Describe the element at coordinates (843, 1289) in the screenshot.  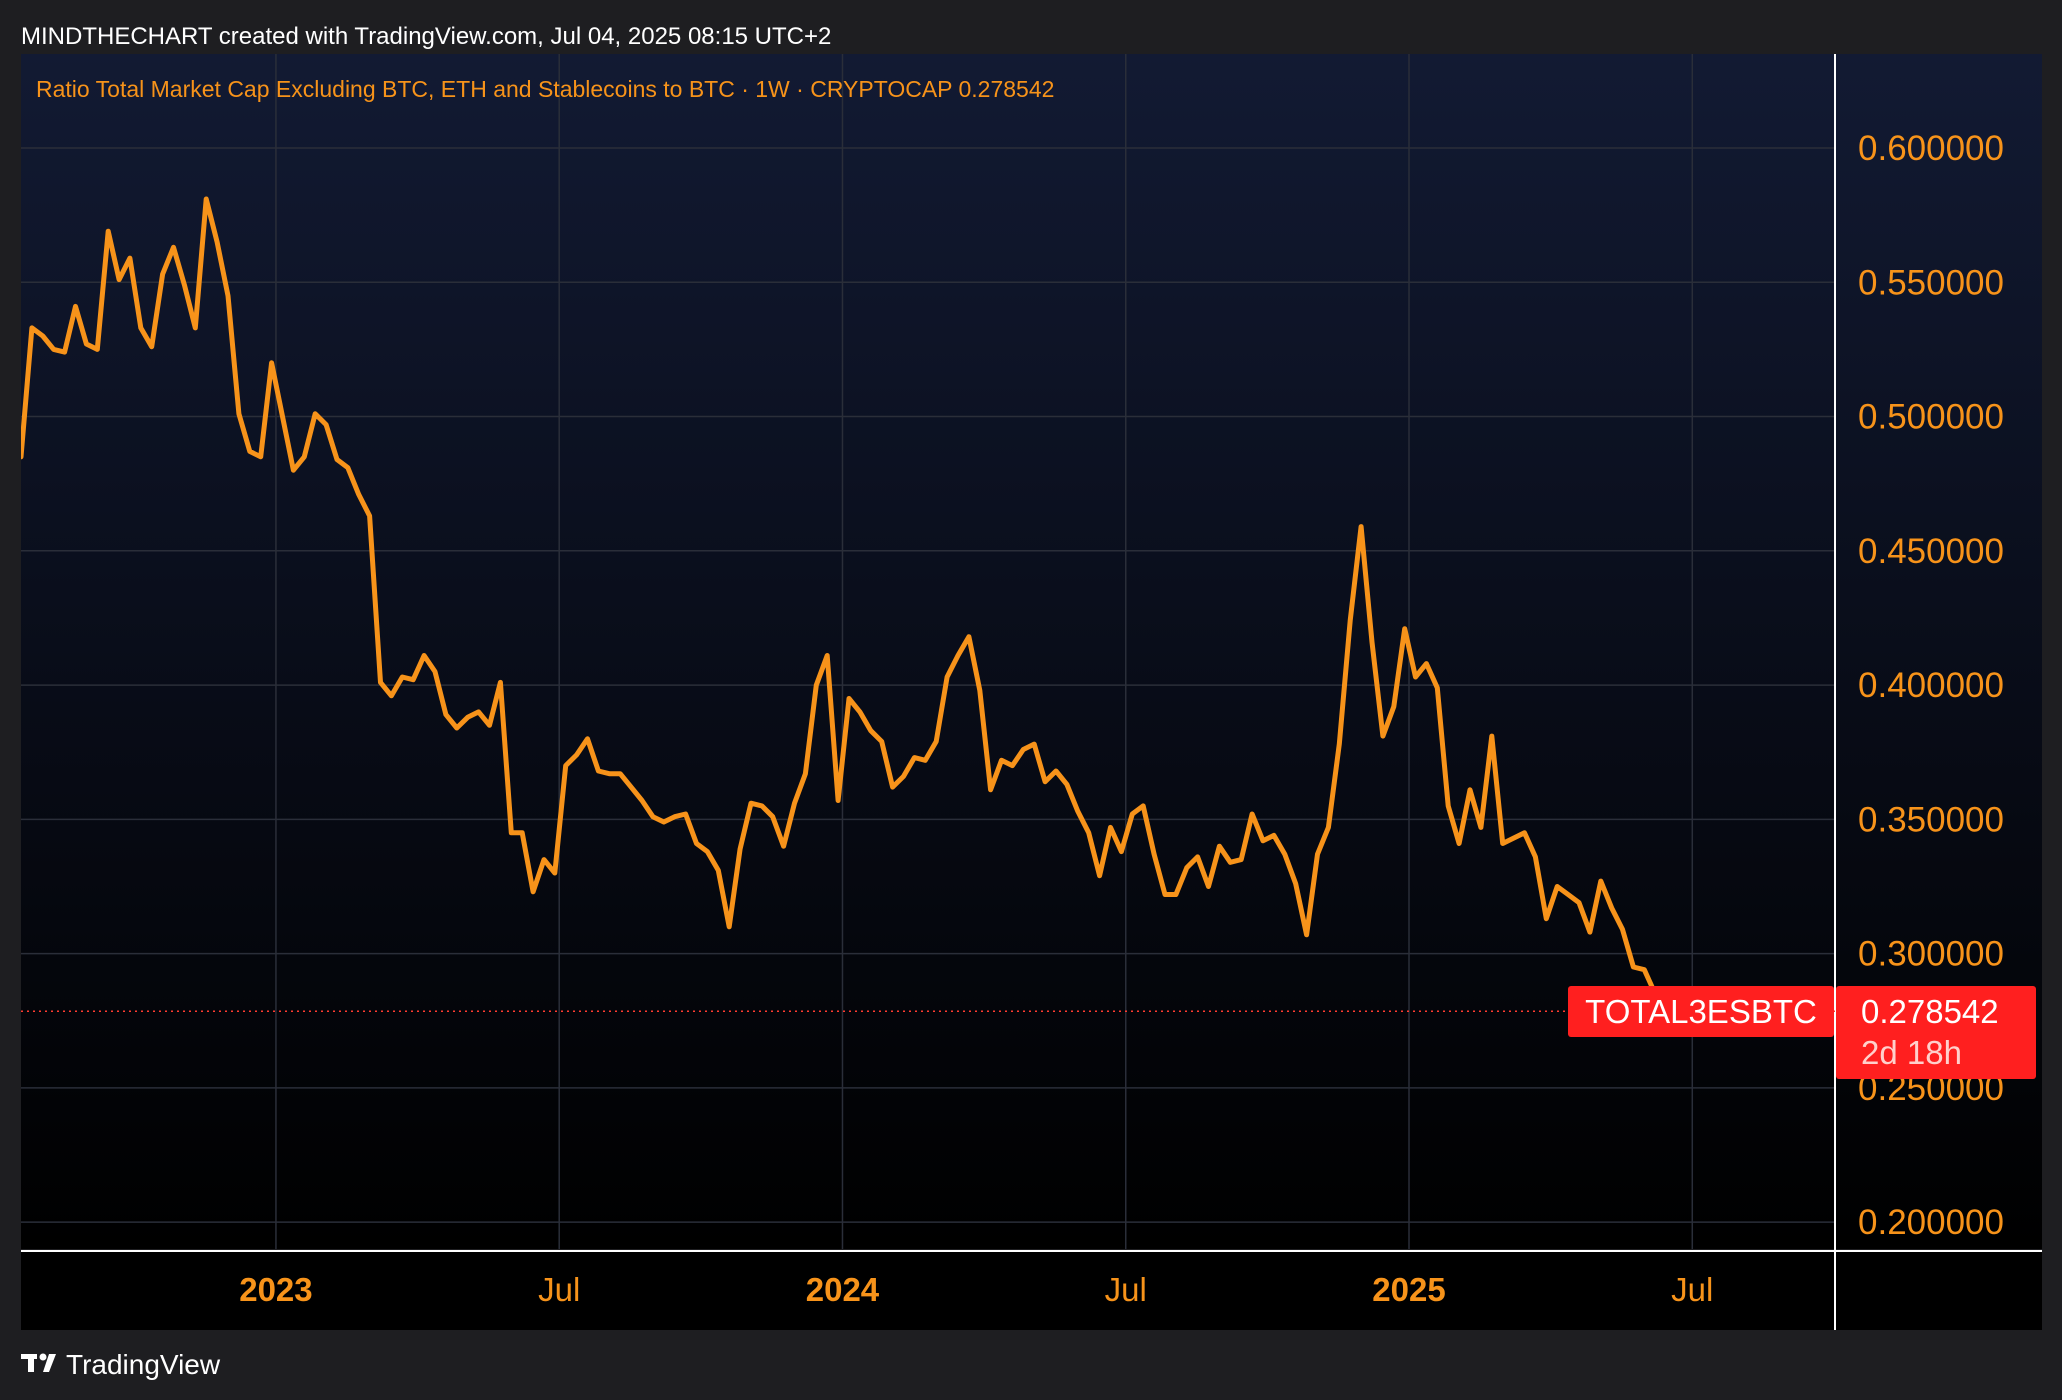
I see `time-tick-label: 2024` at that location.